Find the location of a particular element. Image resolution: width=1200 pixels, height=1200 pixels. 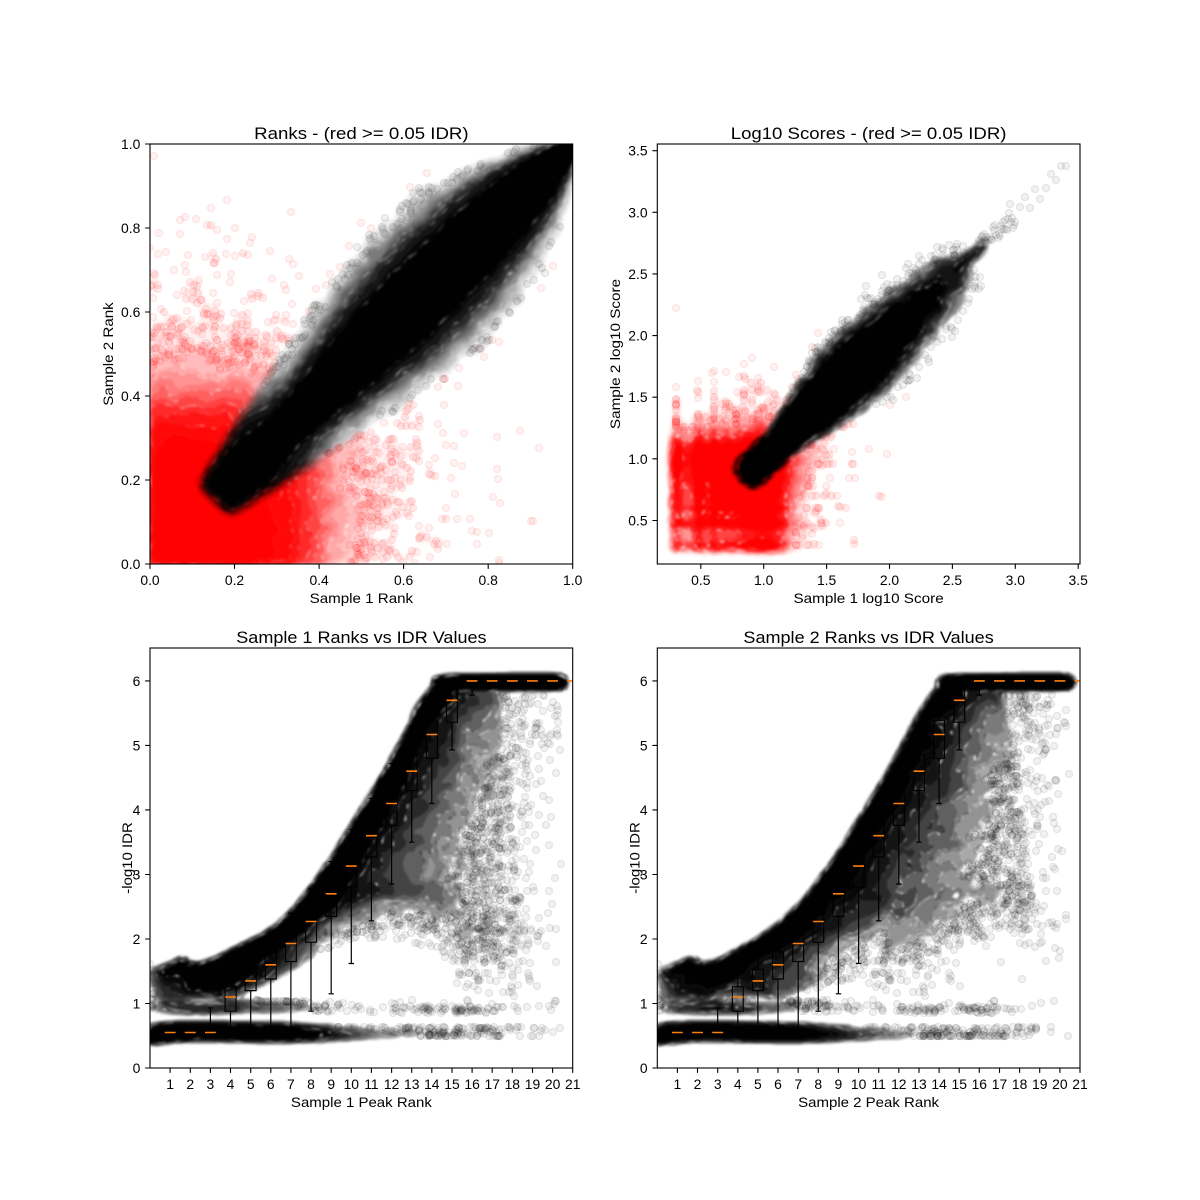

svg-text:Log10 Scores - (red >= 0.05 ID: Log10 Scores - (red >= 0.05 IDR) is located at coordinates (869, 133).